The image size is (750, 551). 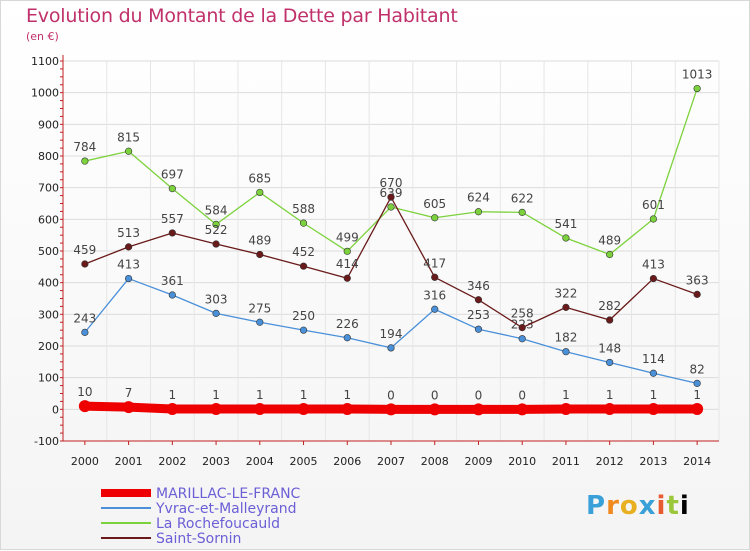 I want to click on proxiti-logo: Proxiti, so click(x=638, y=506).